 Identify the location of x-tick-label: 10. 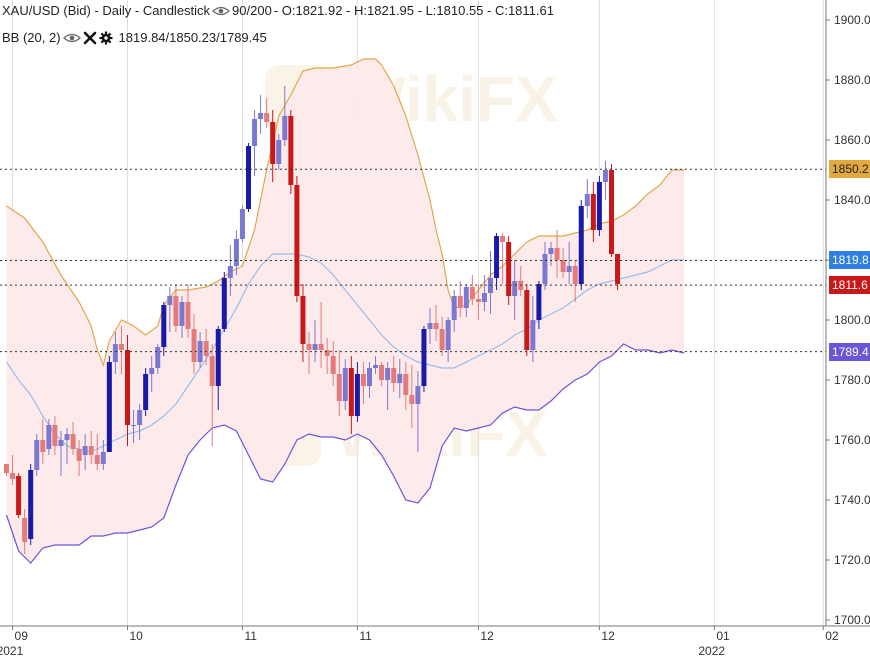
(137, 636).